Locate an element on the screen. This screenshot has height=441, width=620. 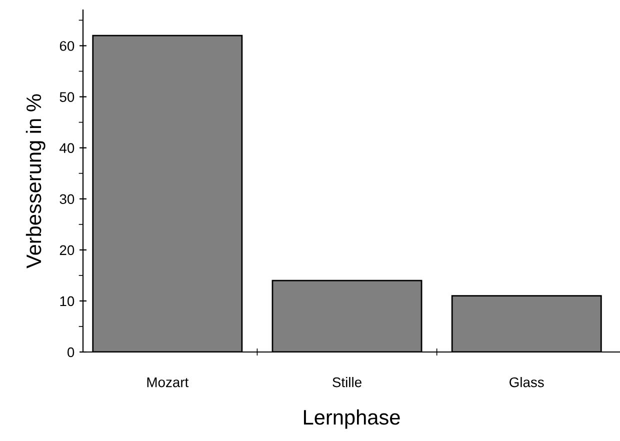
y-axis-title: Verbesserung in % is located at coordinates (36, 181).